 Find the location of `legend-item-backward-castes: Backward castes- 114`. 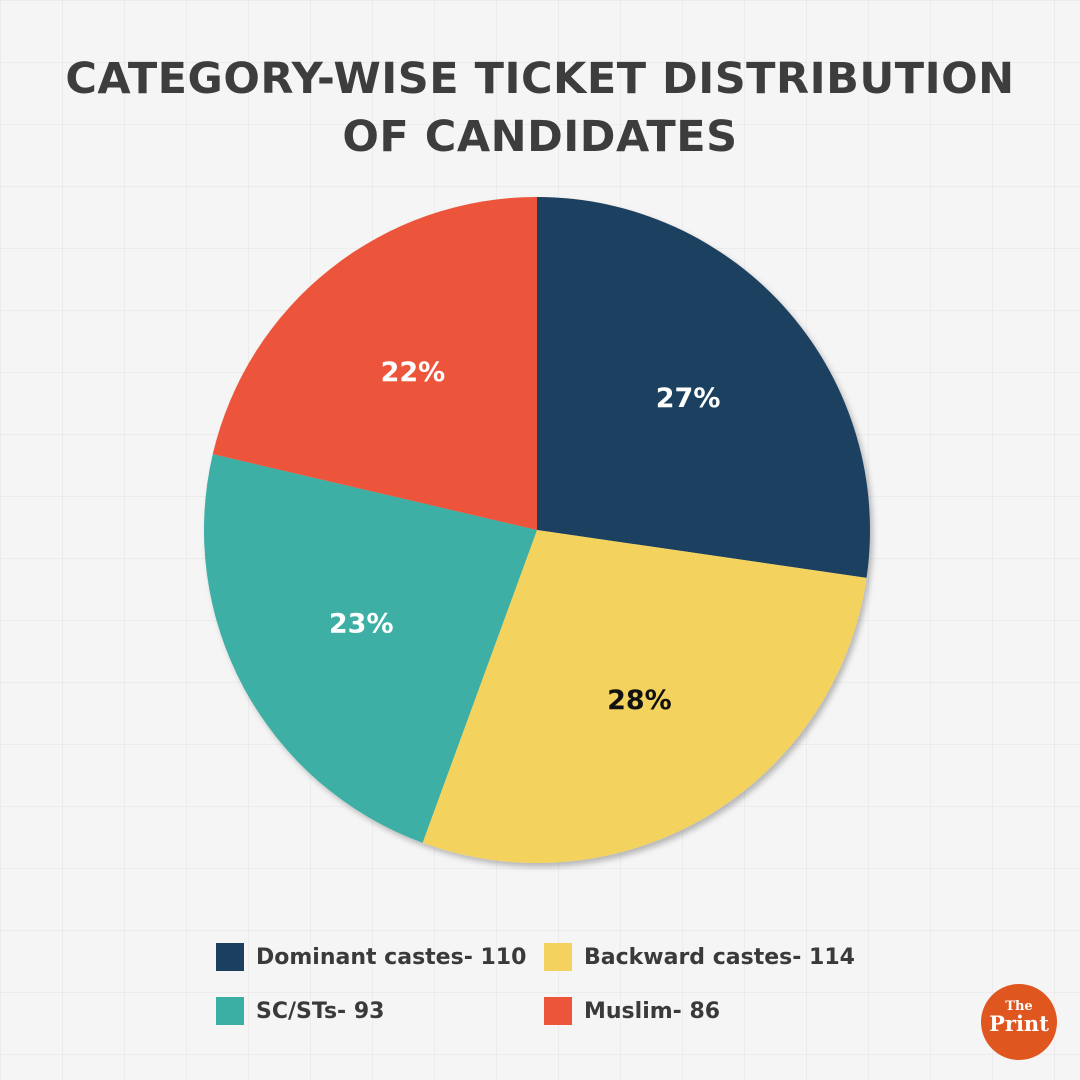

legend-item-backward-castes: Backward castes- 114 is located at coordinates (699, 957).